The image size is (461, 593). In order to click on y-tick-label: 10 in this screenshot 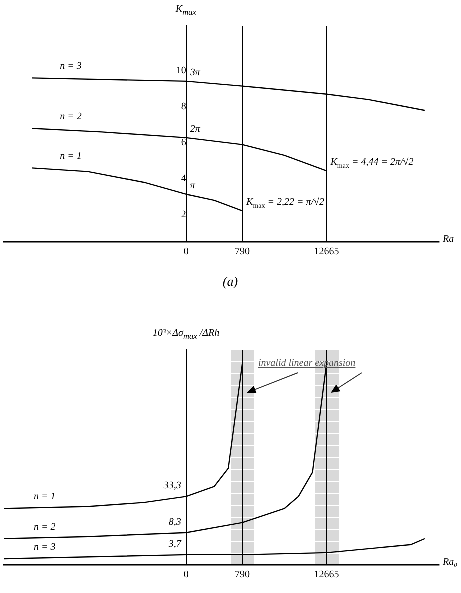, I will do `click(181, 71)`.